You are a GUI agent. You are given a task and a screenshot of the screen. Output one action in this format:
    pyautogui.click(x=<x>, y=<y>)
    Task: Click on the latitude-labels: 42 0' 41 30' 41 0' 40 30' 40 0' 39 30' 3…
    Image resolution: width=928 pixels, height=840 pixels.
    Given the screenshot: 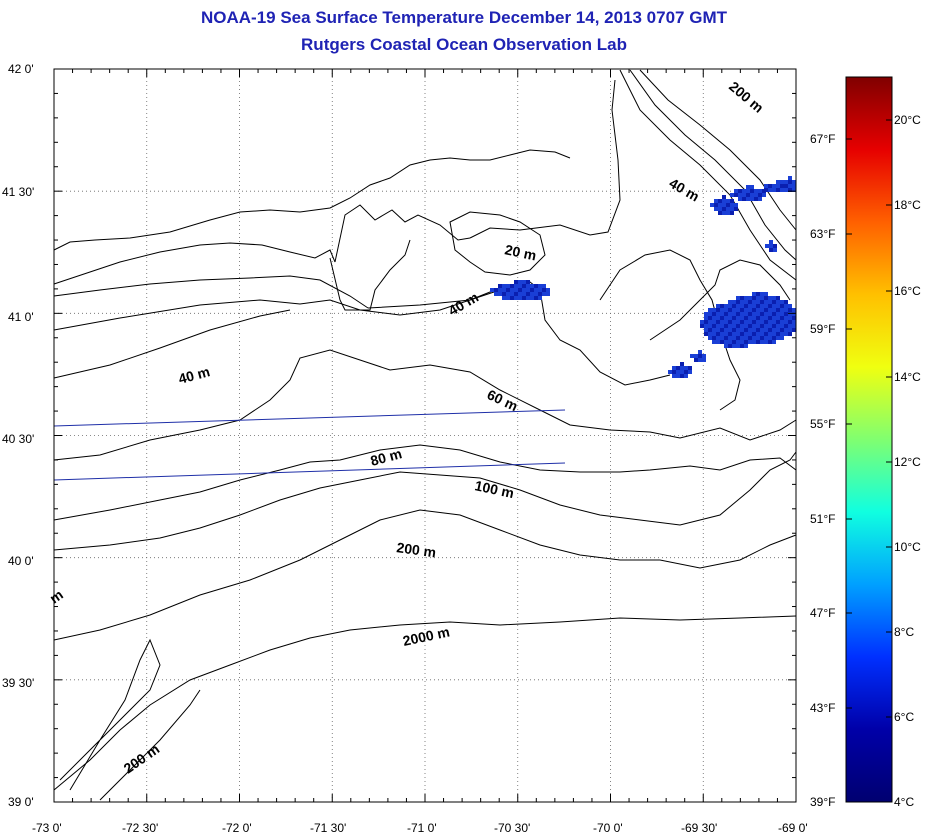 What is the action you would take?
    pyautogui.click(x=18, y=435)
    